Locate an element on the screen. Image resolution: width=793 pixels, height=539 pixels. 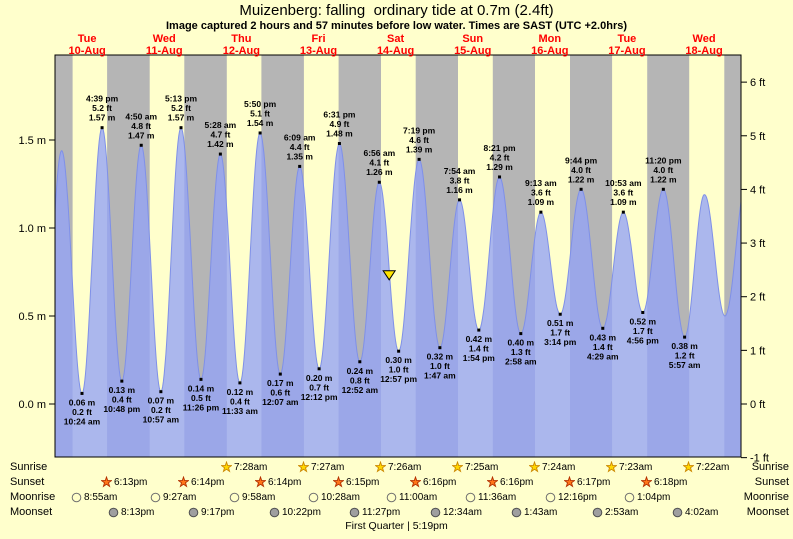
tide-annotation-high-line: 1.48 m is located at coordinates (339, 134).